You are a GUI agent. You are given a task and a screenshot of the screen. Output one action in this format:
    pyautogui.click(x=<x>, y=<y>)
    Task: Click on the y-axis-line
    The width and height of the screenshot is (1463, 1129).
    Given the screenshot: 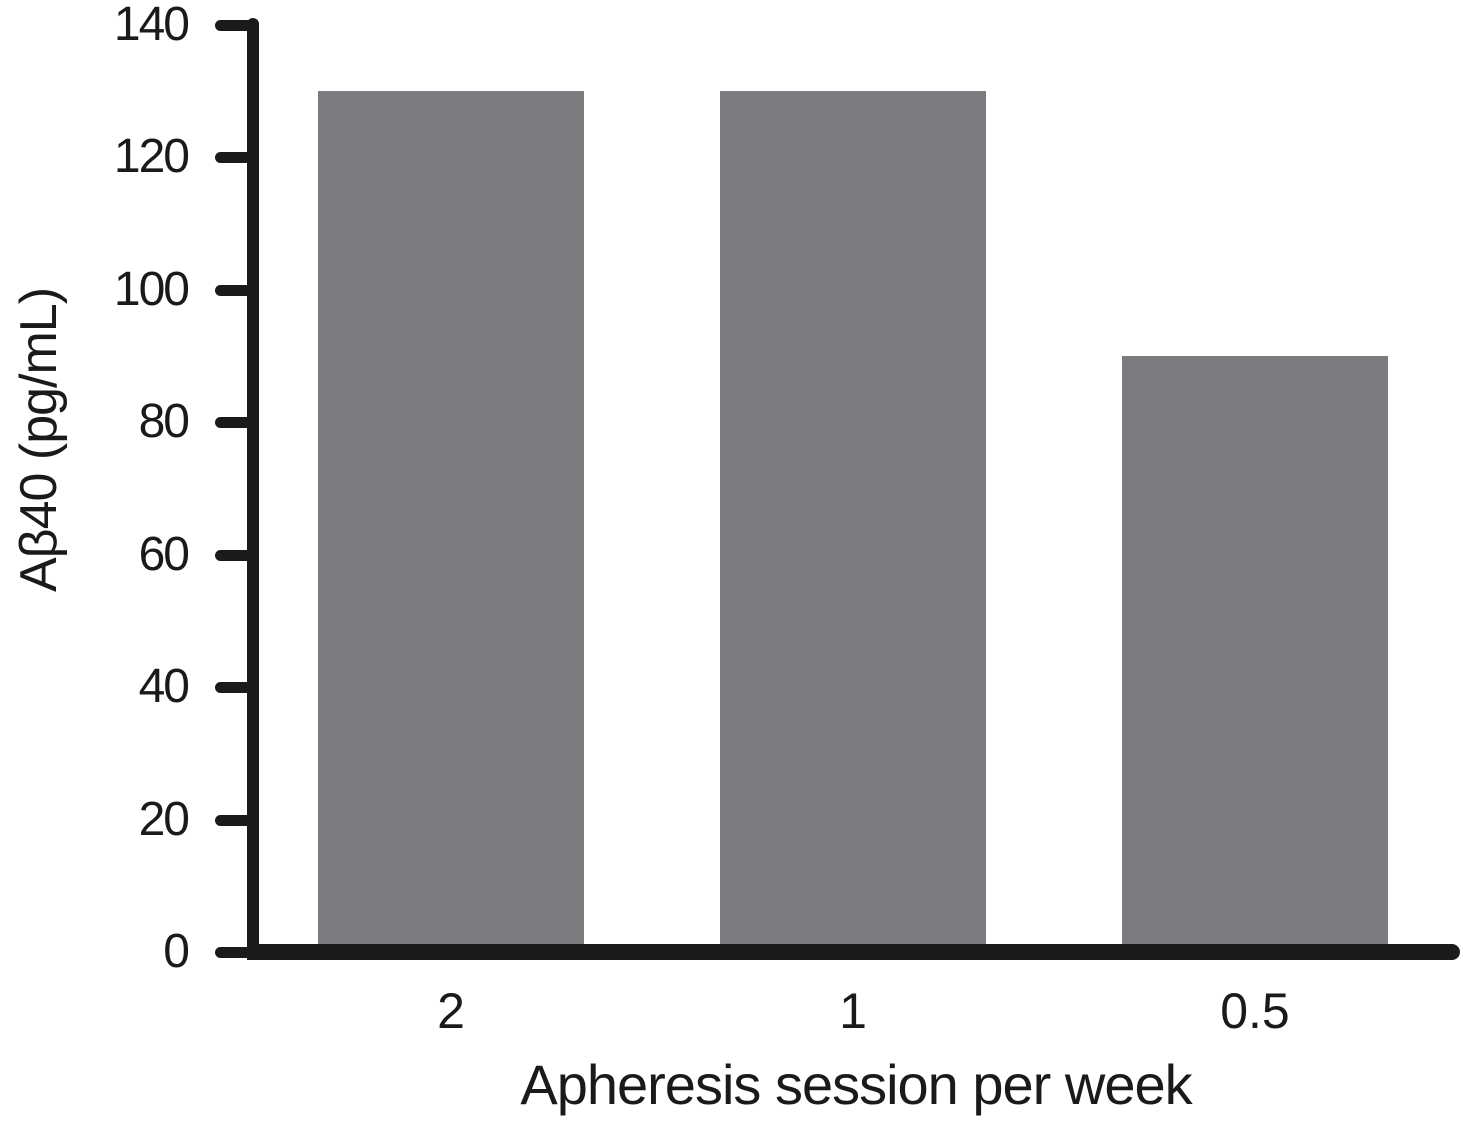 What is the action you would take?
    pyautogui.click(x=253, y=489)
    